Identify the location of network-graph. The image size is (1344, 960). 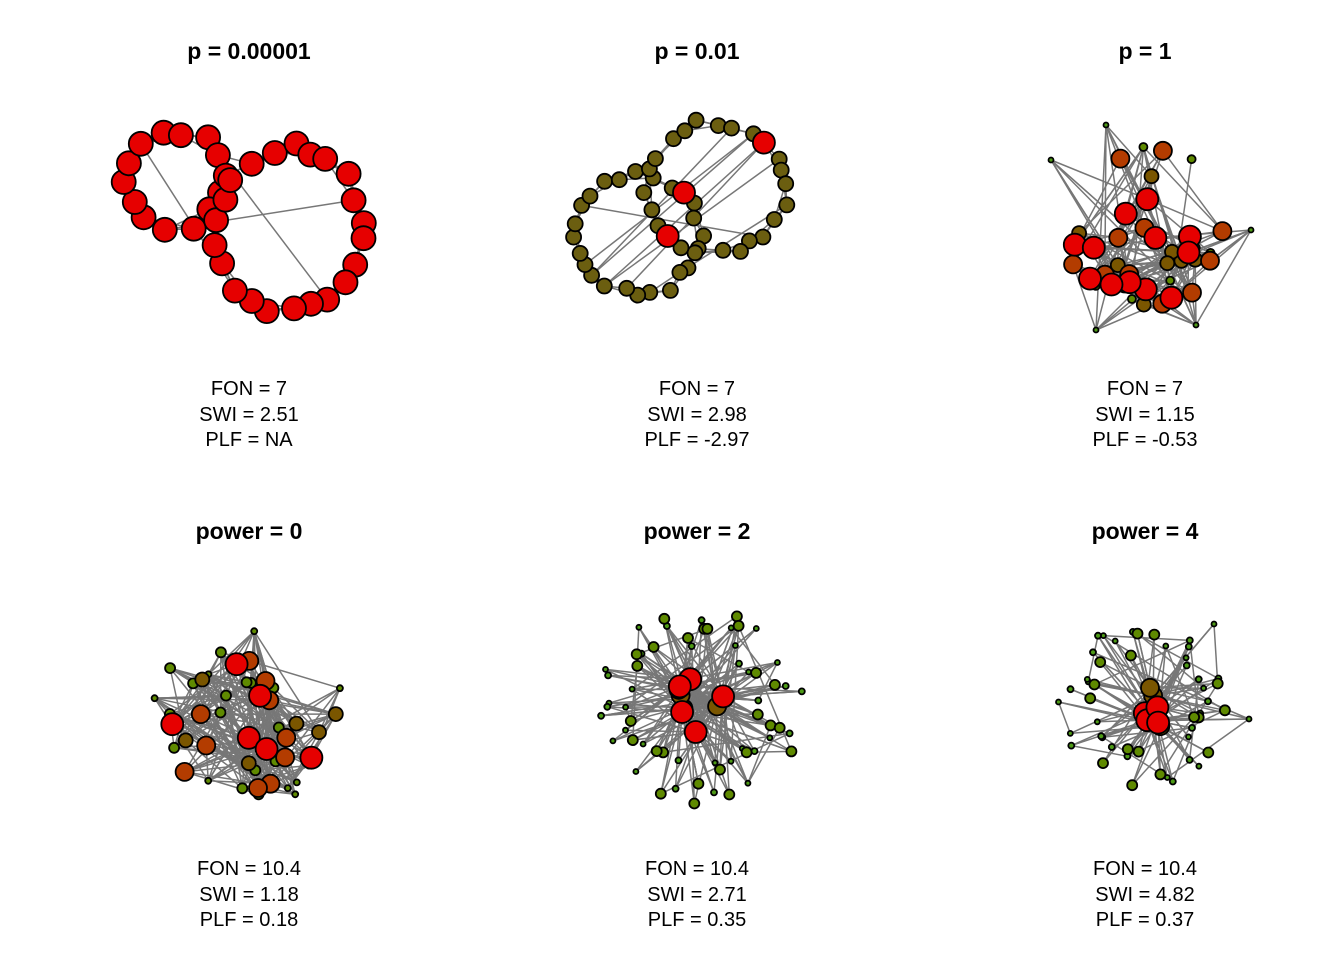
(247, 714).